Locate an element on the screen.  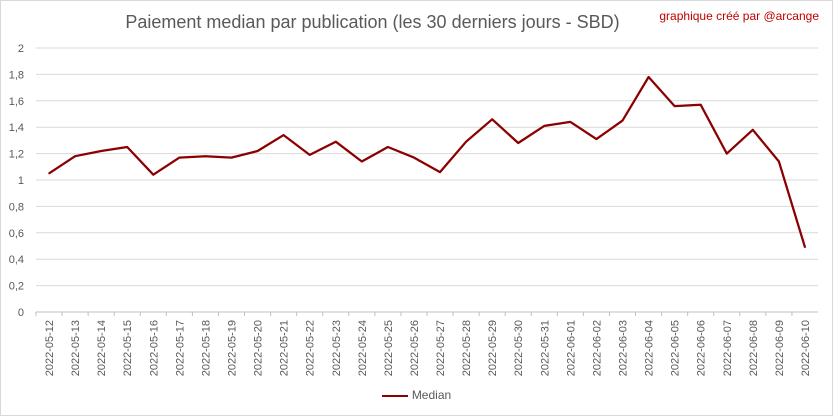
x-tick-label: 2022-05-26 is located at coordinates (415, 348).